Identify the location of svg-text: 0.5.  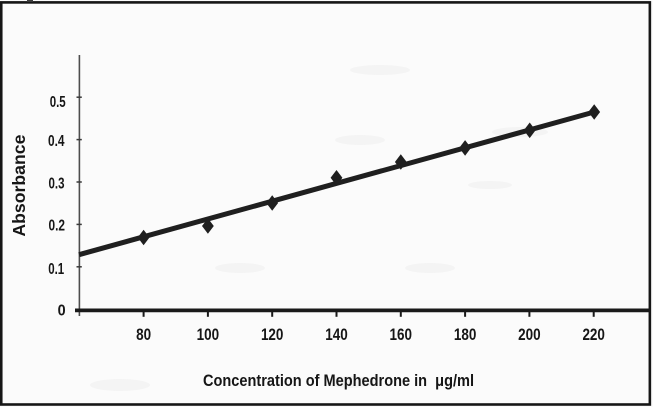
(58, 102).